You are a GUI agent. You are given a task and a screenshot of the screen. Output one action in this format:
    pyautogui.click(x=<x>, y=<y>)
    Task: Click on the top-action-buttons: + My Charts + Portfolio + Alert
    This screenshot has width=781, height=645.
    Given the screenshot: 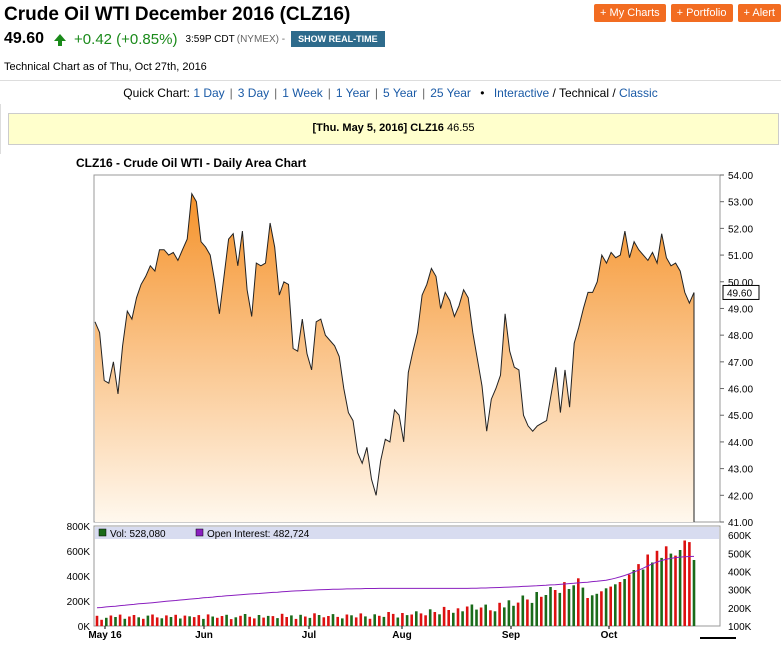 What is the action you would take?
    pyautogui.click(x=687, y=13)
    